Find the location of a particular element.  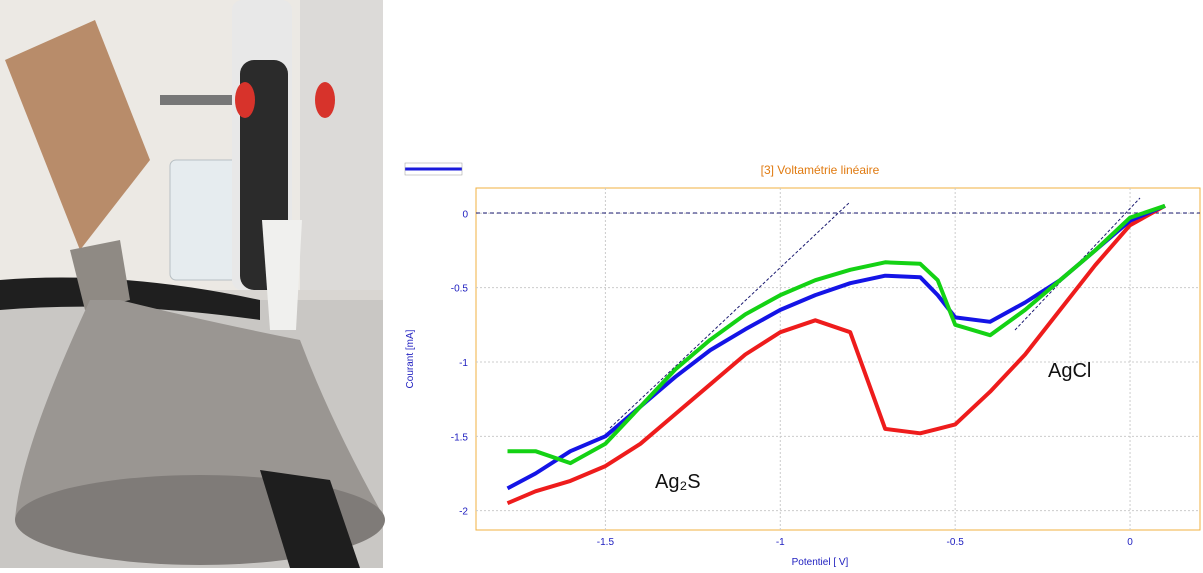

x-tick-label: -0.5 is located at coordinates (956, 542).